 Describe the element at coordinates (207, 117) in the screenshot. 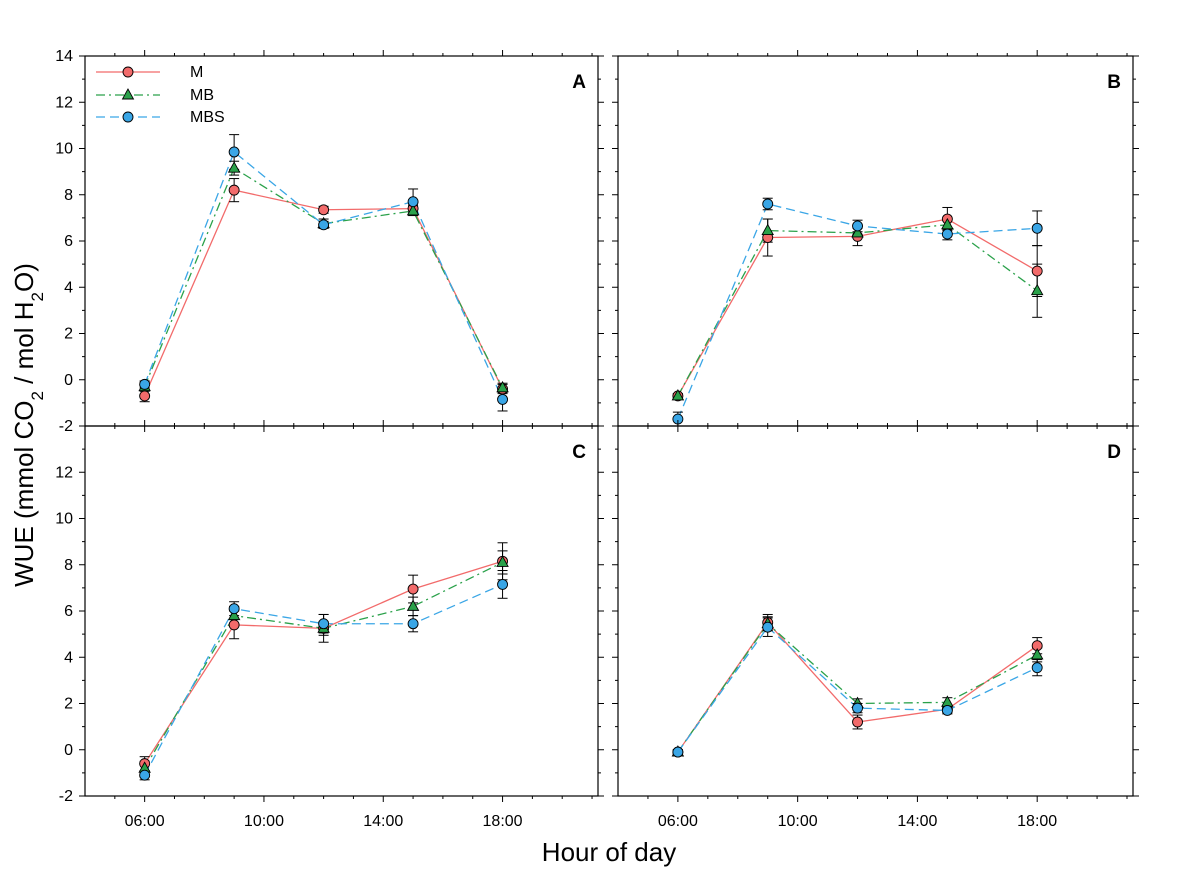

I see `legend-label-mbs: MBS` at that location.